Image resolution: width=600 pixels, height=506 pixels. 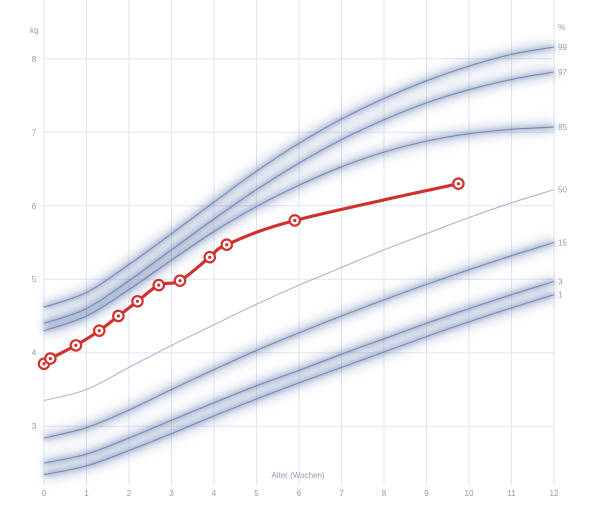 What do you see at coordinates (129, 493) in the screenshot?
I see `x-tick-label: 2` at bounding box center [129, 493].